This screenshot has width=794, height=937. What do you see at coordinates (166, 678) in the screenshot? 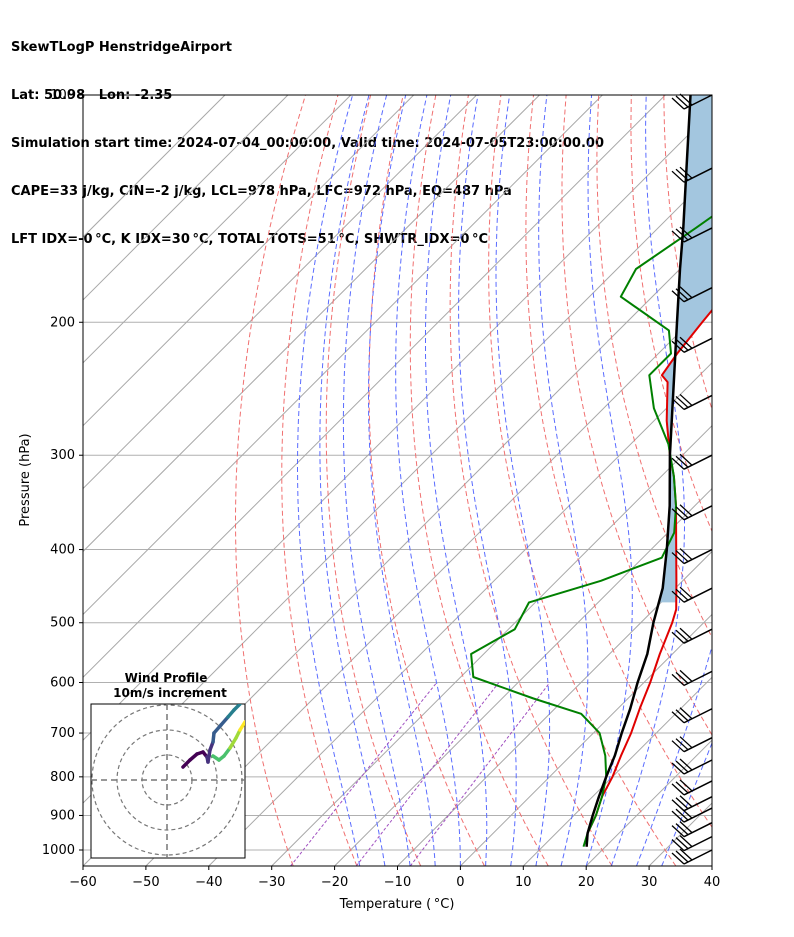
I see `inset-title: Wind Profile` at bounding box center [166, 678].